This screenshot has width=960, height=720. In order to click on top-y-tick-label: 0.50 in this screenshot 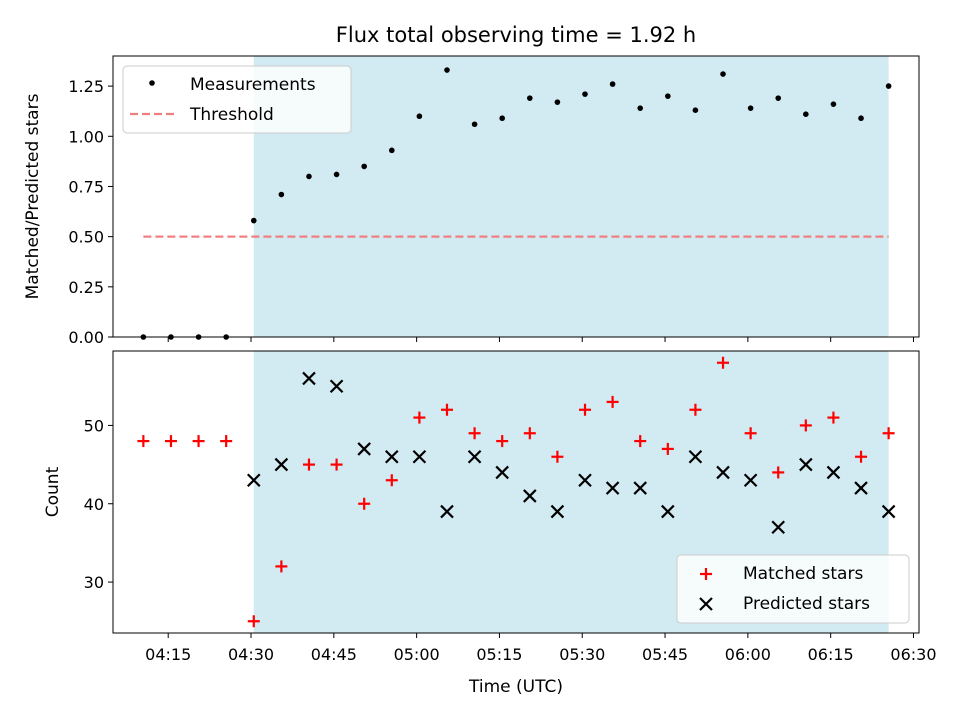, I will do `click(86, 237)`.